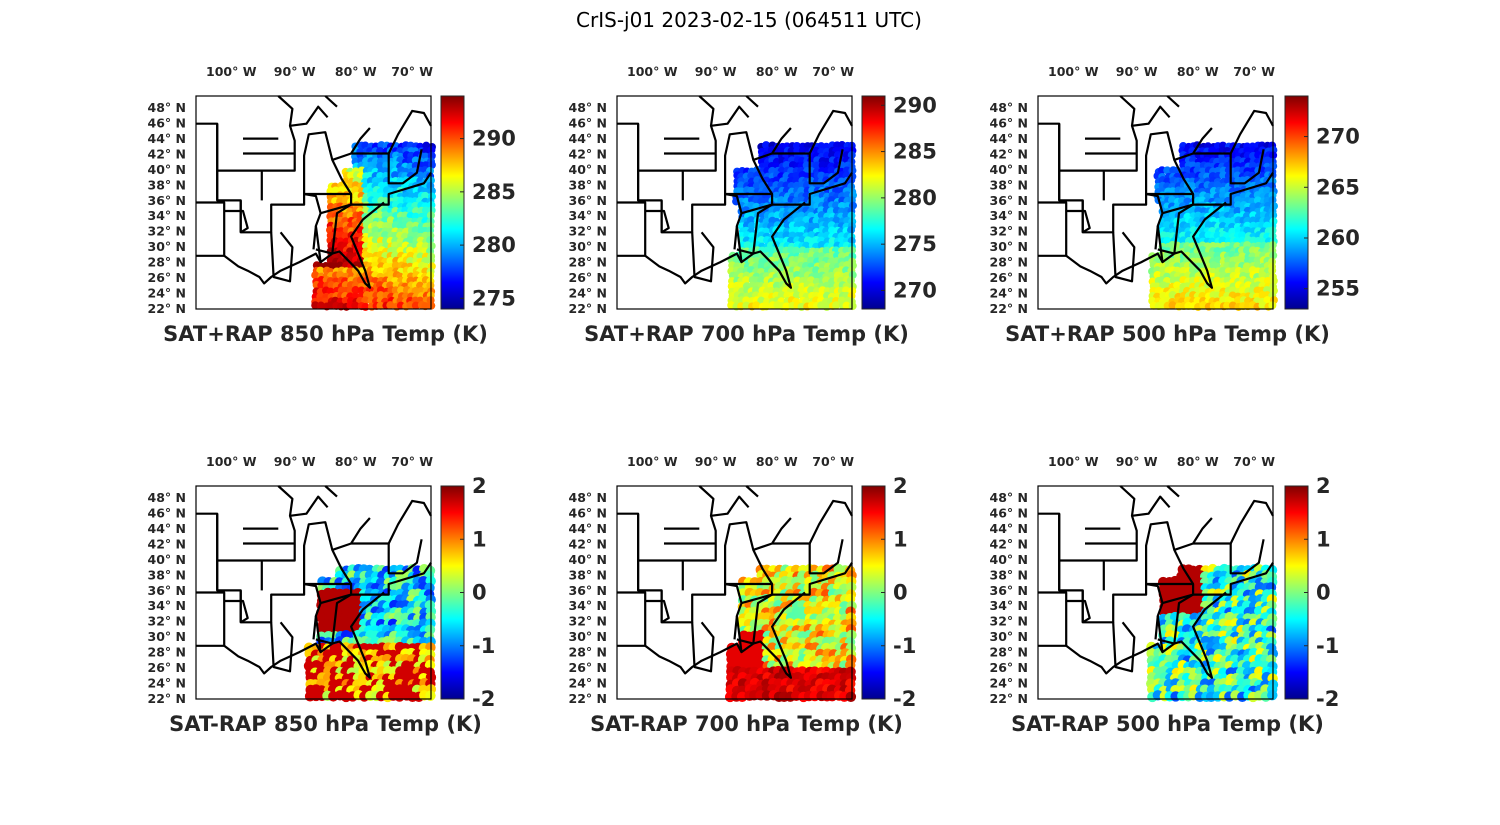 The image size is (1500, 825). Describe the element at coordinates (167, 574) in the screenshot. I see `latitude-label: 38° N` at that location.